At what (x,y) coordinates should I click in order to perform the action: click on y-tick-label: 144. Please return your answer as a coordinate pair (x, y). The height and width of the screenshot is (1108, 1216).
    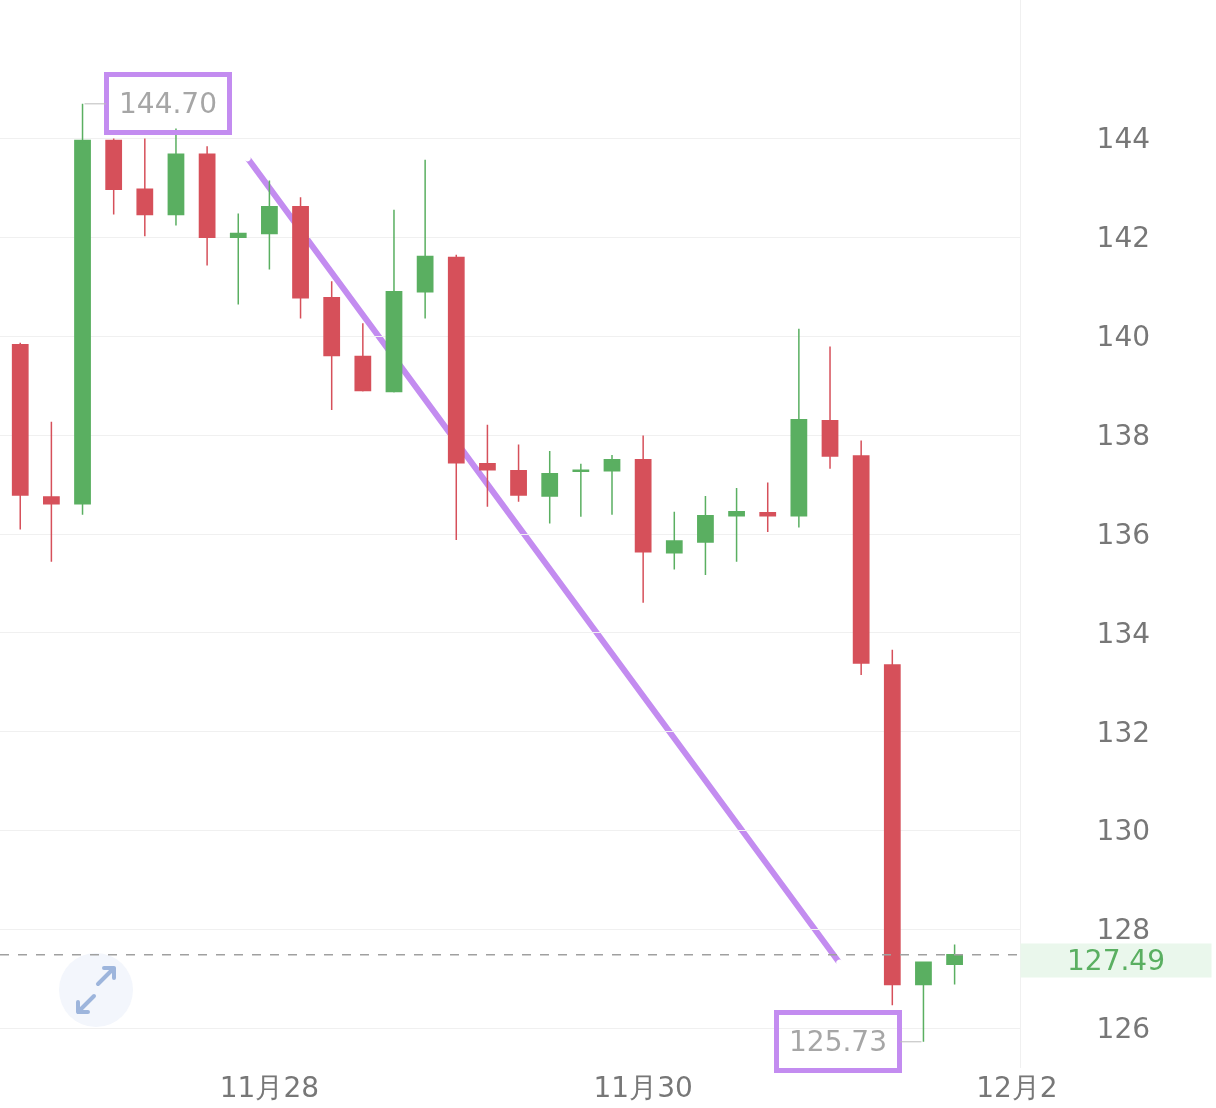
    Looking at the image, I should click on (1123, 139).